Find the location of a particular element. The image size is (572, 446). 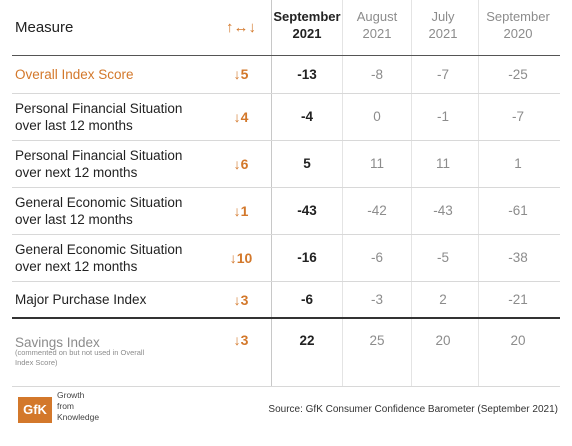

value-text: -38 is located at coordinates (518, 257).